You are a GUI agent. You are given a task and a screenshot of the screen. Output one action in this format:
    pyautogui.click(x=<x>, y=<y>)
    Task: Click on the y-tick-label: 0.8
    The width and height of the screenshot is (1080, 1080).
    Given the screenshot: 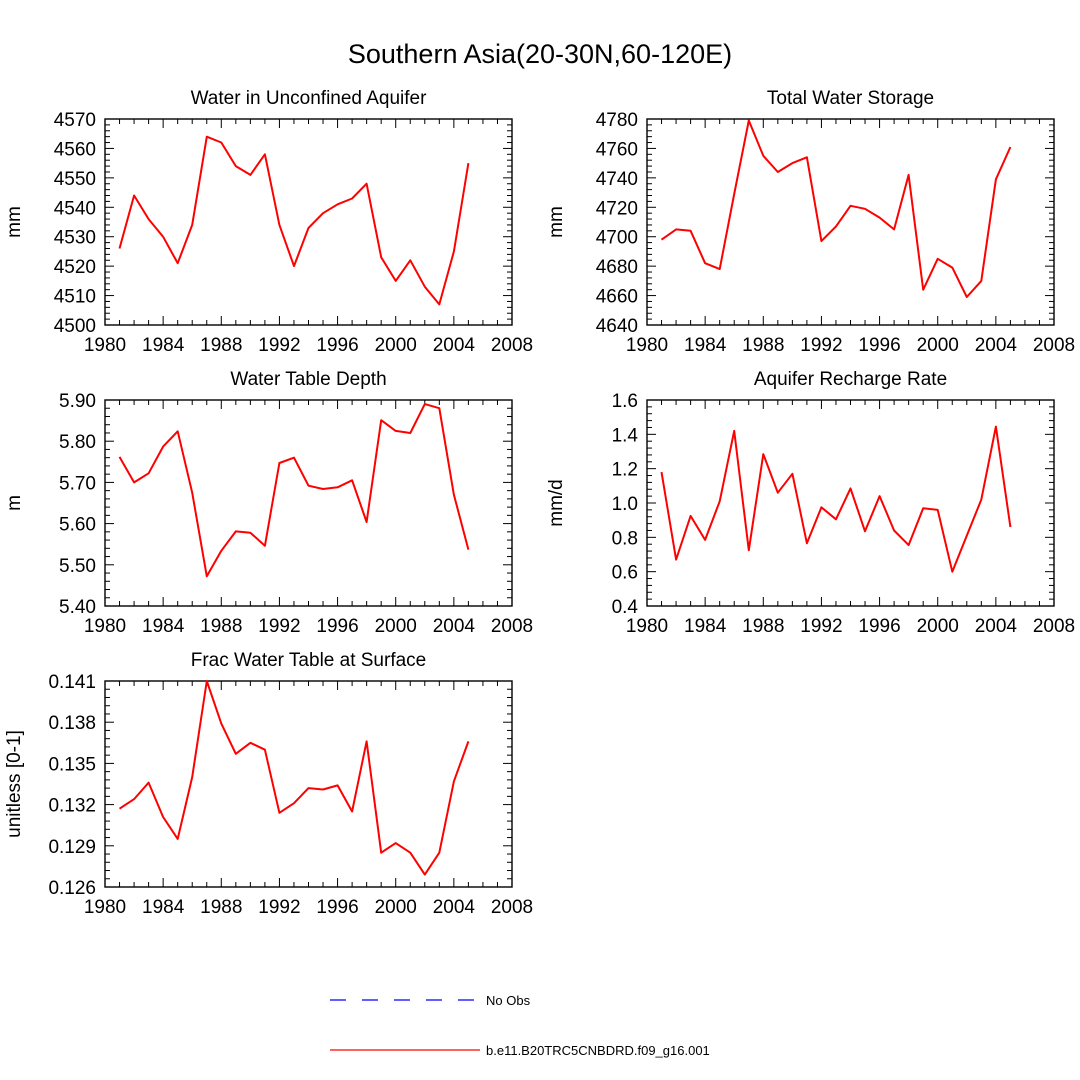 What is the action you would take?
    pyautogui.click(x=625, y=538)
    